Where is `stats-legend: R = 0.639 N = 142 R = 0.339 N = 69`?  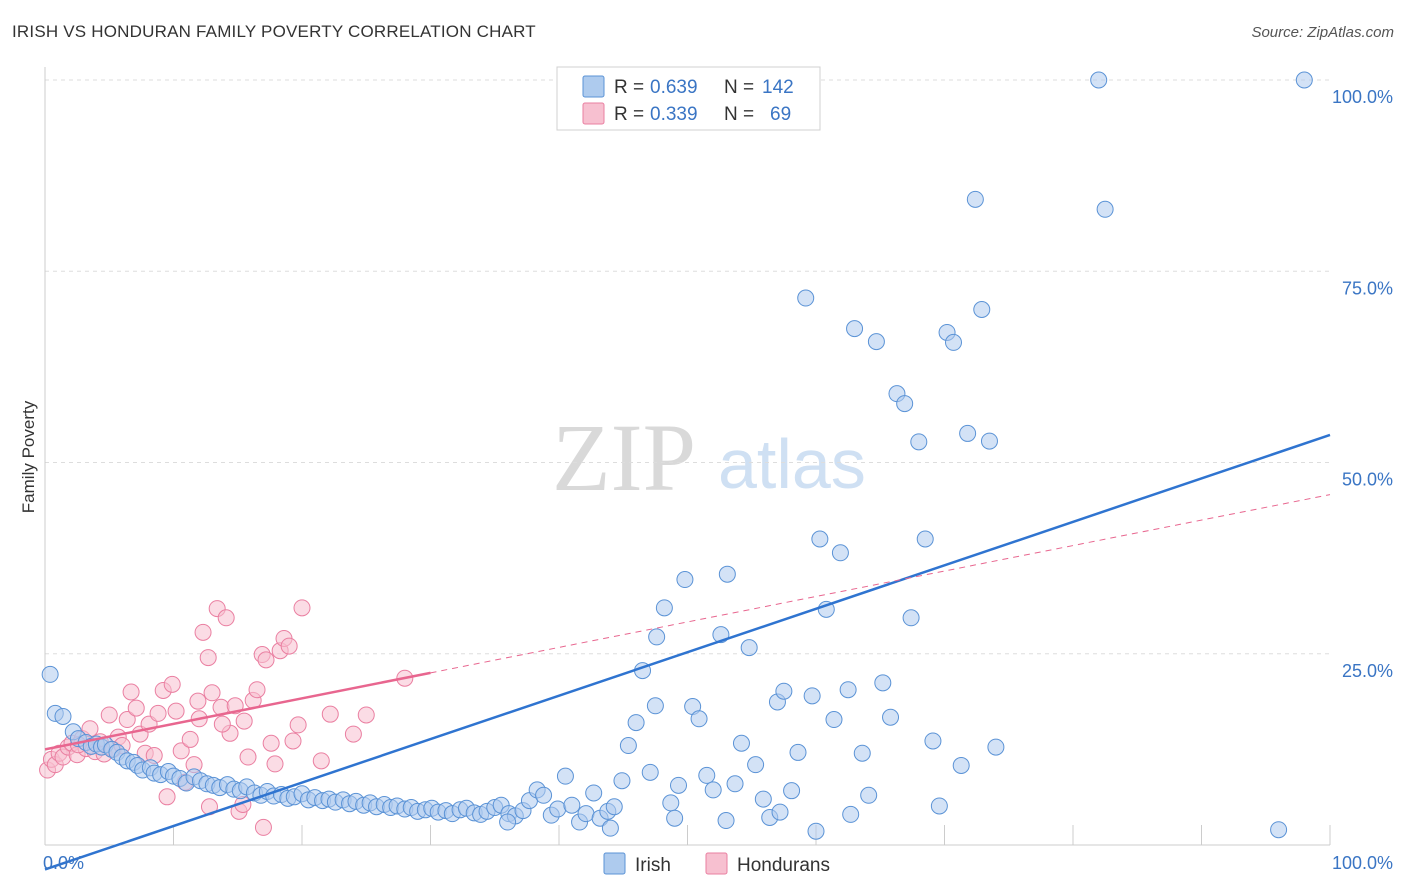
stats-legend: R = 0.639 N = 142 R = 0.339 N = 69 is located at coordinates (688, 98).